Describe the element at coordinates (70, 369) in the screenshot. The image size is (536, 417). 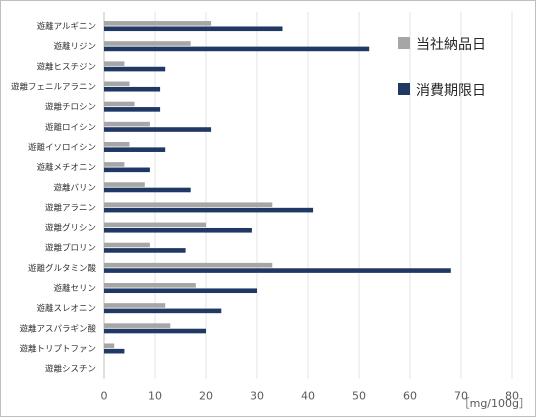
I see `category-label: 遊離シスチン` at that location.